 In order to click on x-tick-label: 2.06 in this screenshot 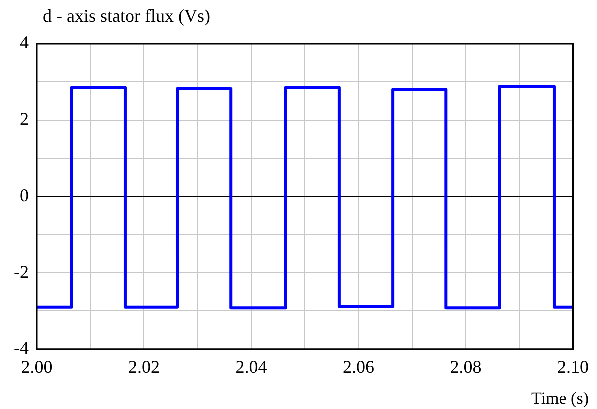, I will do `click(358, 366)`.